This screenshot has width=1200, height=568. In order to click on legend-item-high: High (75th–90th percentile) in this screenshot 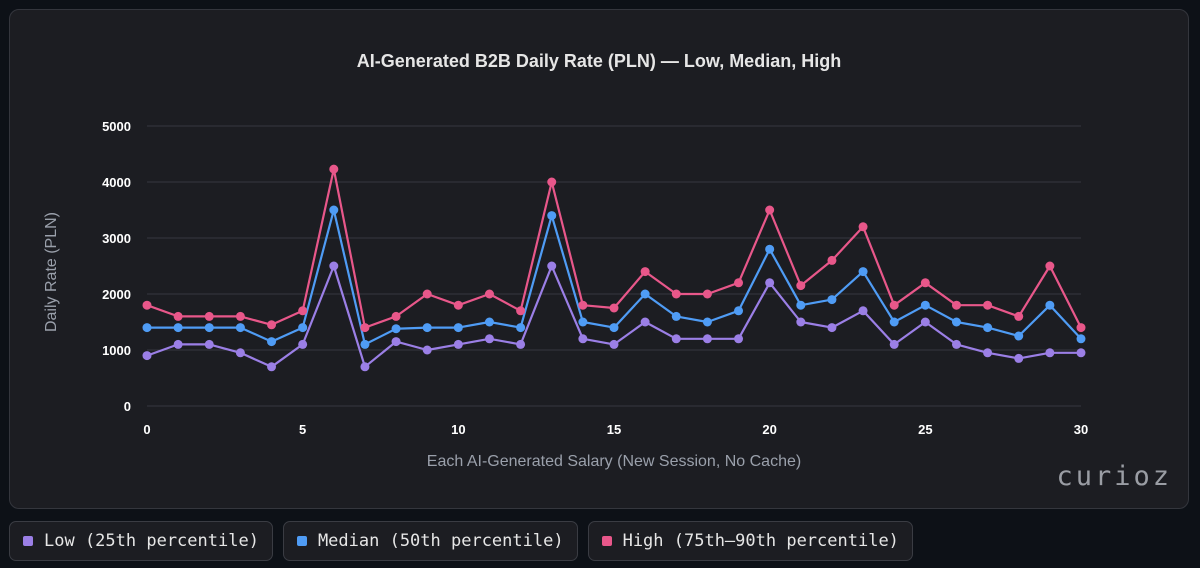, I will do `click(750, 541)`.